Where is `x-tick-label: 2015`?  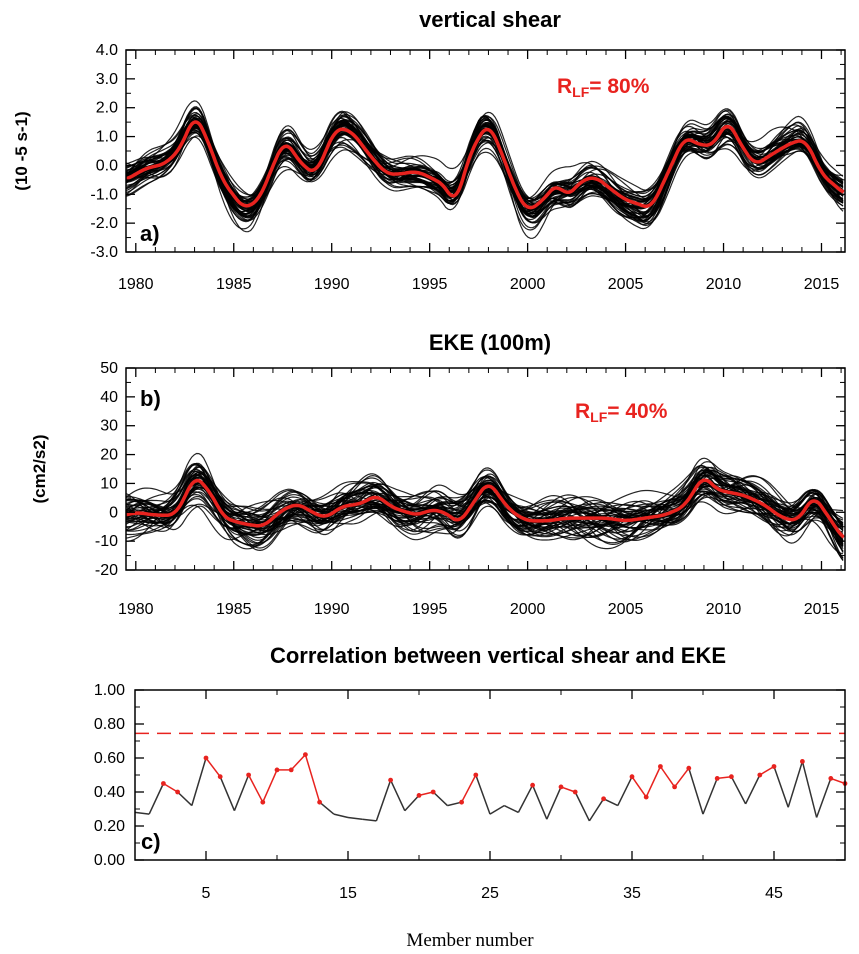 x-tick-label: 2015 is located at coordinates (822, 609).